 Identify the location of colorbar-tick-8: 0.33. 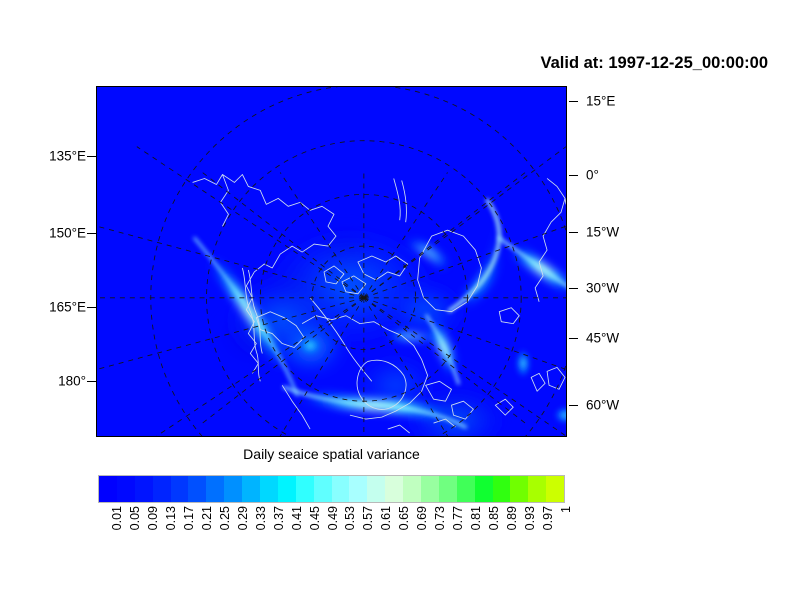
(260, 518).